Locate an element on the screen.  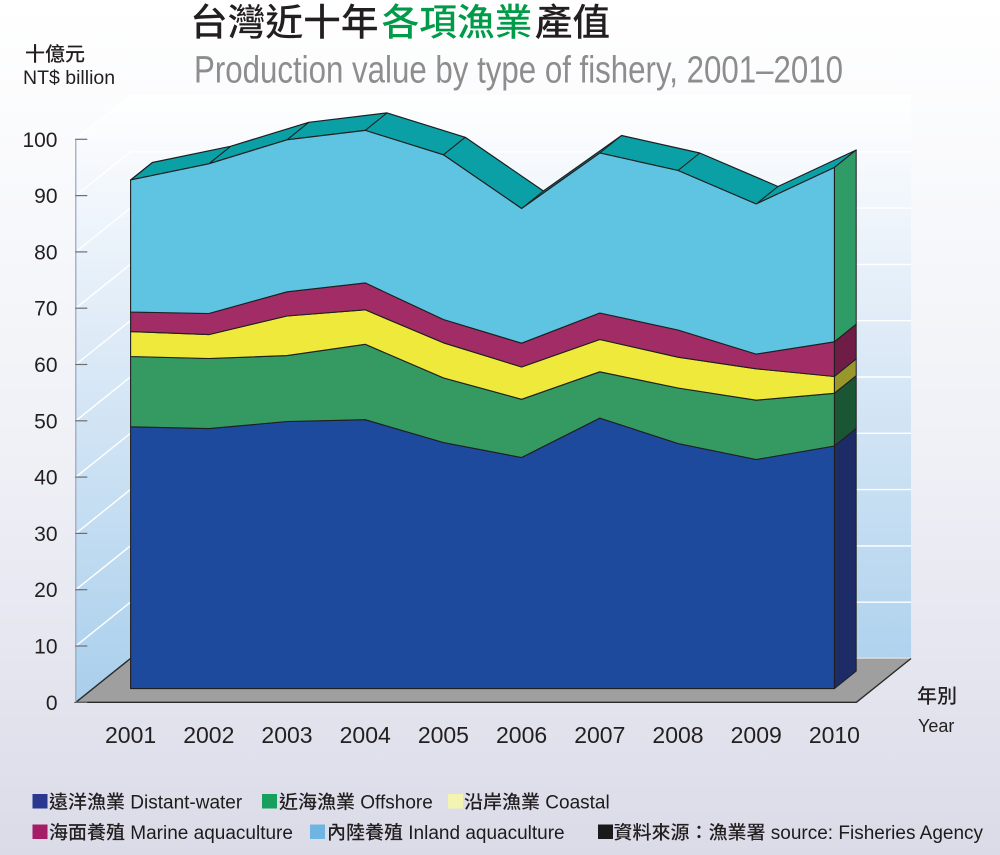
svg-text: 60 is located at coordinates (45, 365).